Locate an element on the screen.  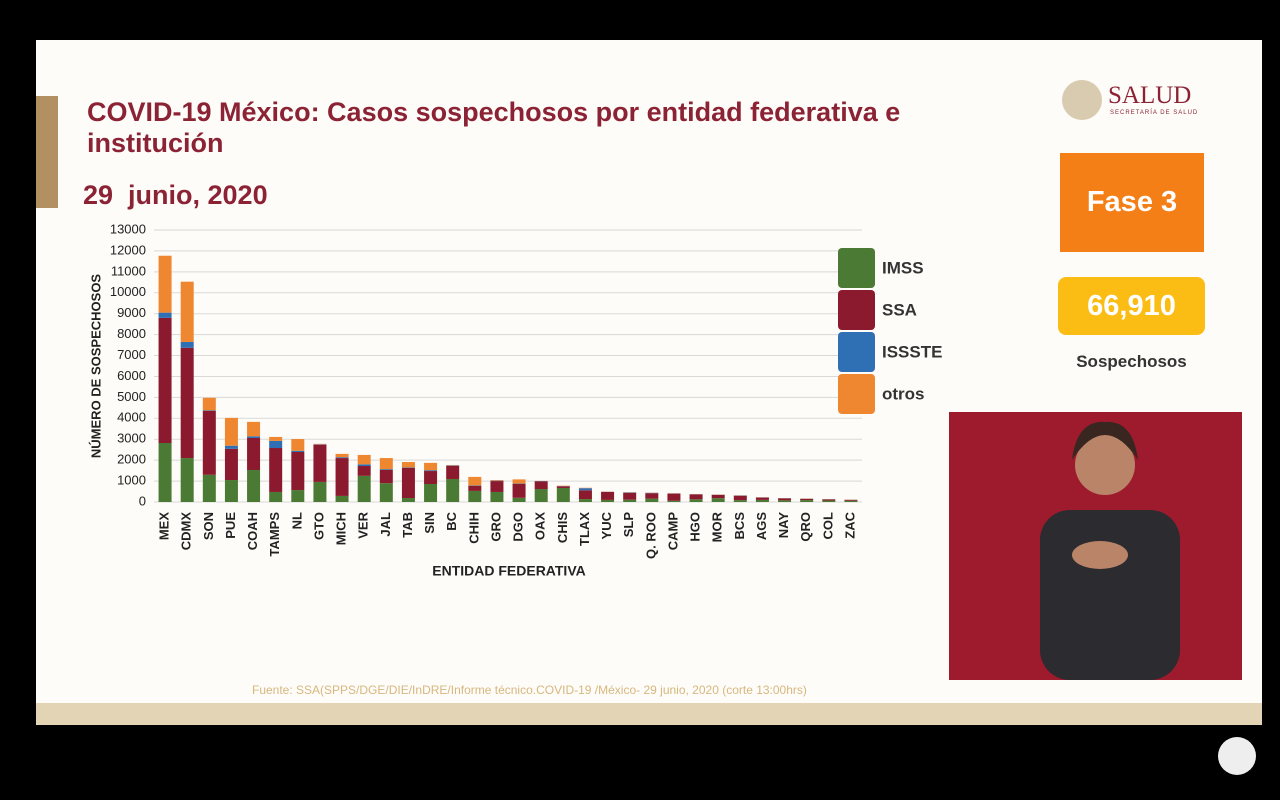
slide-date: 29 junio, 2020 is located at coordinates (175, 195).